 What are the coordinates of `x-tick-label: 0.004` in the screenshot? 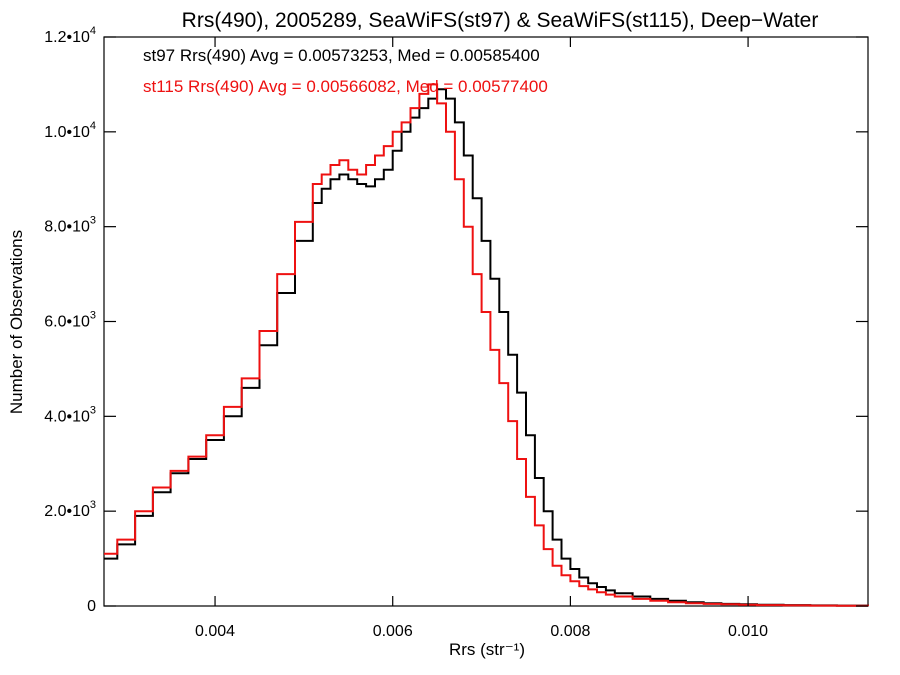 It's located at (215, 631).